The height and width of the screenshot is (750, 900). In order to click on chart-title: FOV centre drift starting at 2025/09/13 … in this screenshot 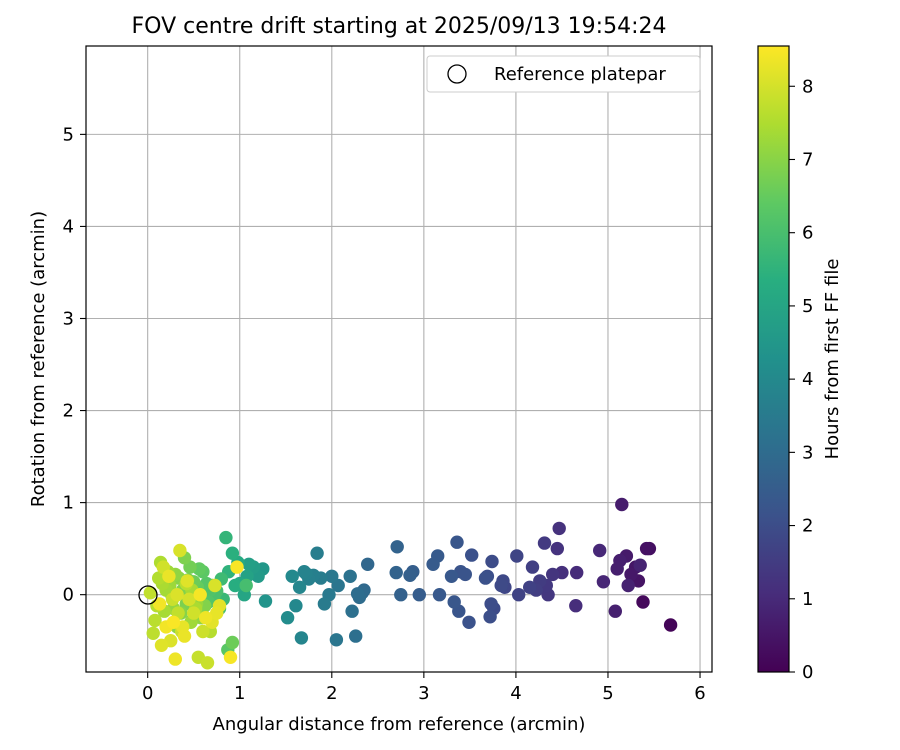, I will do `click(399, 26)`.